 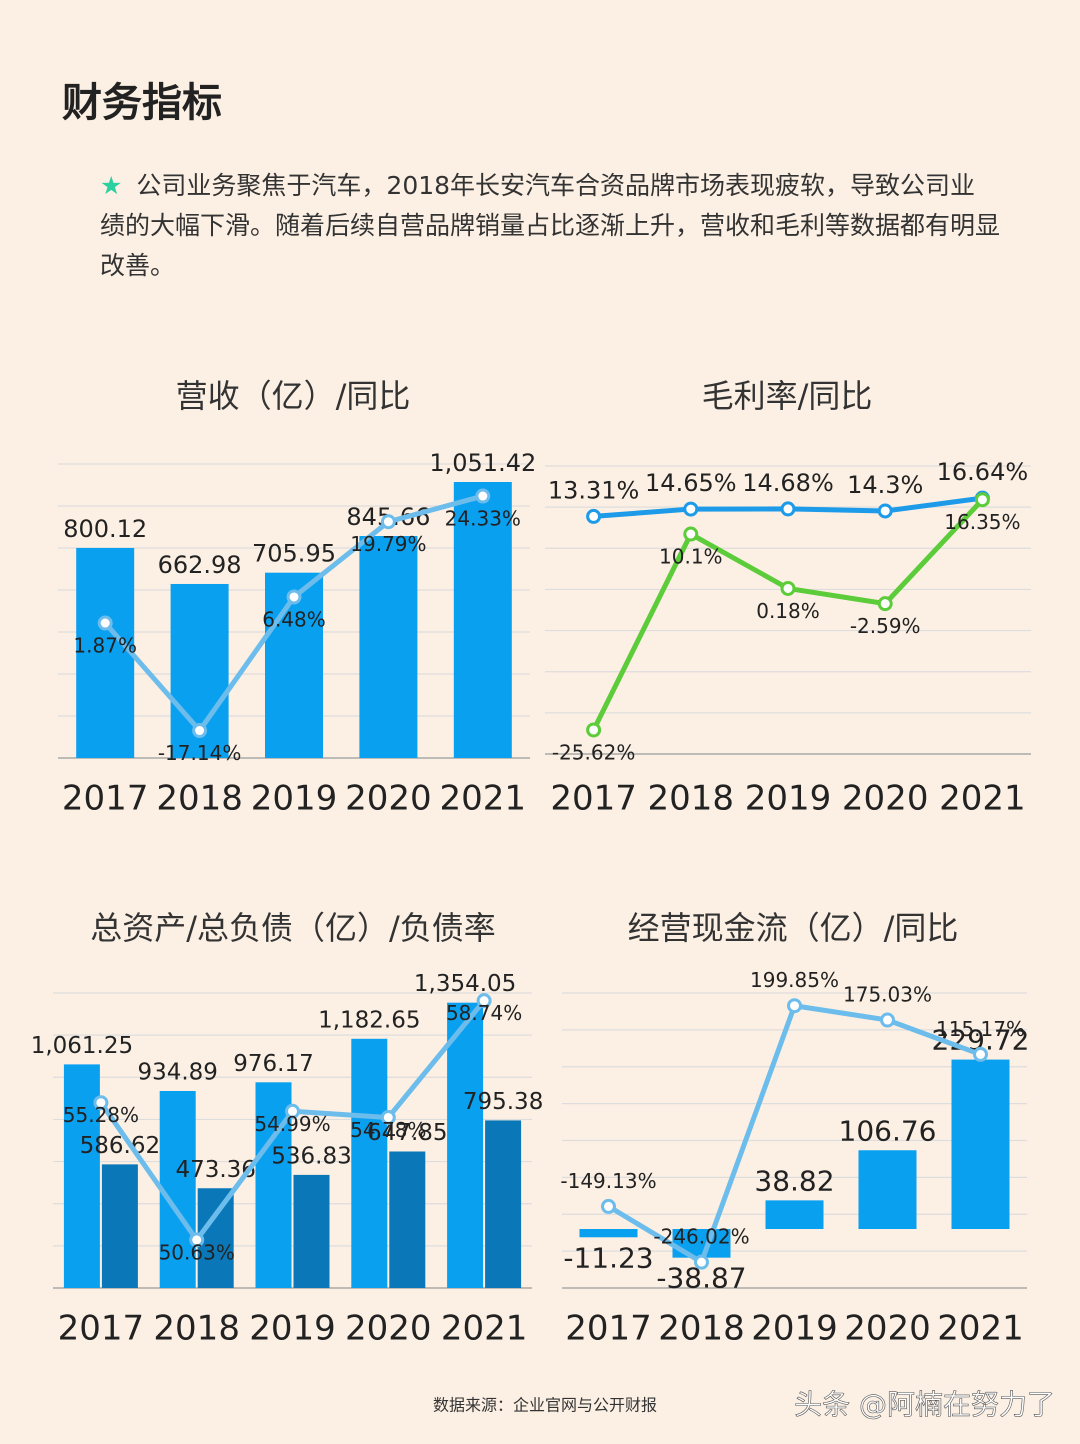 What do you see at coordinates (294, 554) in the screenshot?
I see `bar-label: 705.95` at bounding box center [294, 554].